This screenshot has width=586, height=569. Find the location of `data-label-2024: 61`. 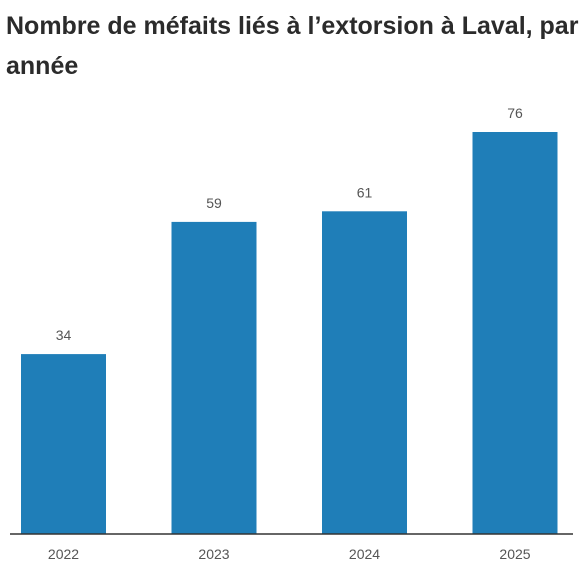

data-label-2024: 61 is located at coordinates (365, 192).